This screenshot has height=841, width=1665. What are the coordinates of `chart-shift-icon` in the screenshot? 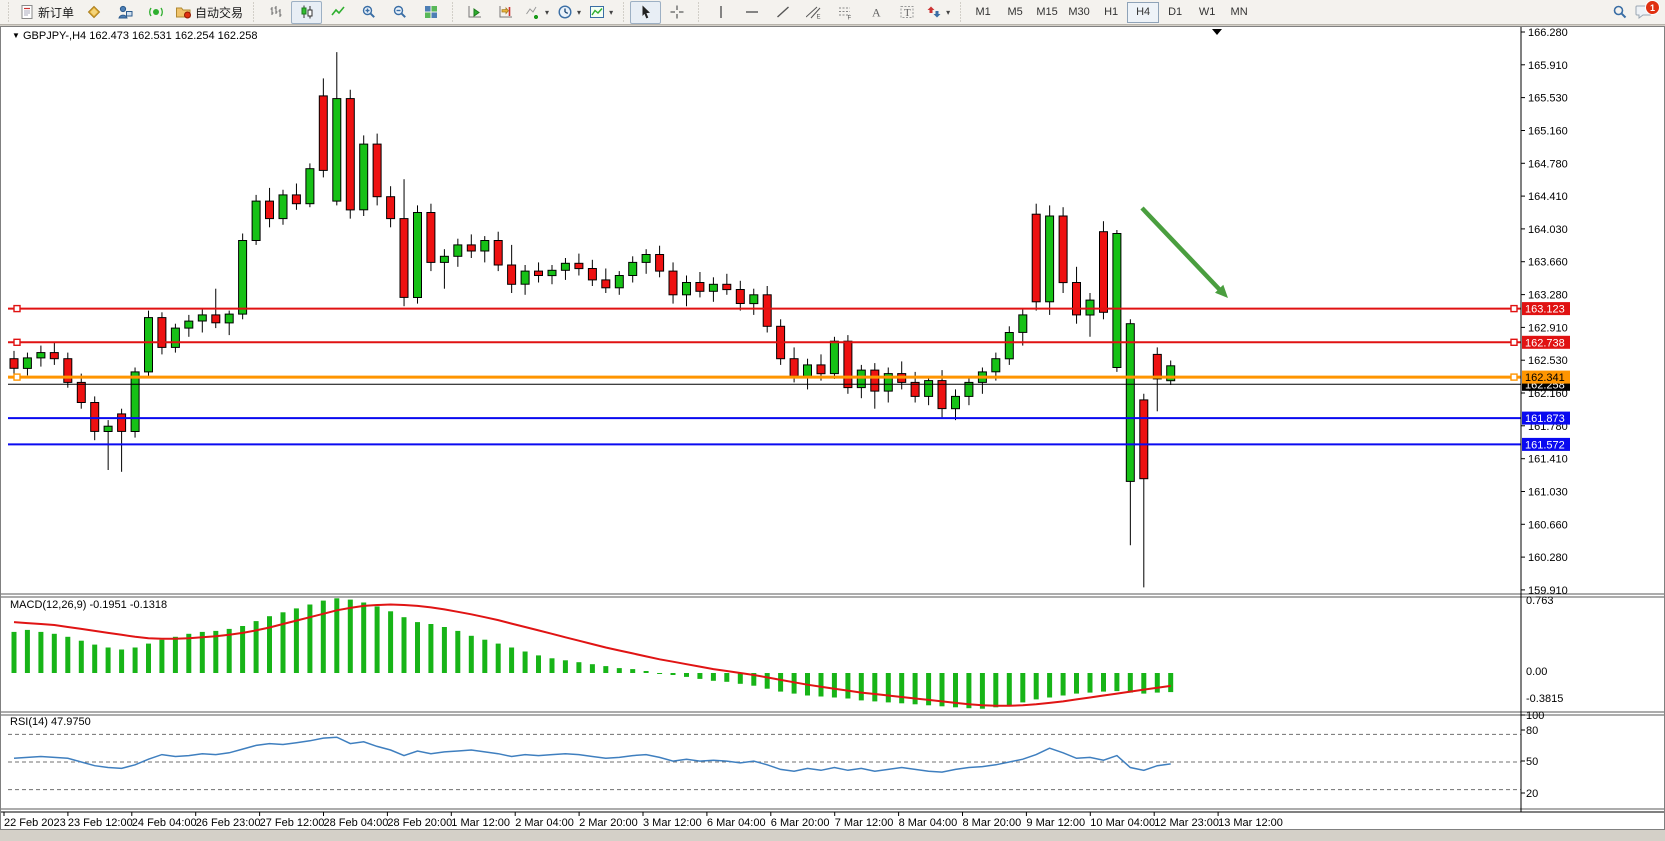 It's located at (506, 12).